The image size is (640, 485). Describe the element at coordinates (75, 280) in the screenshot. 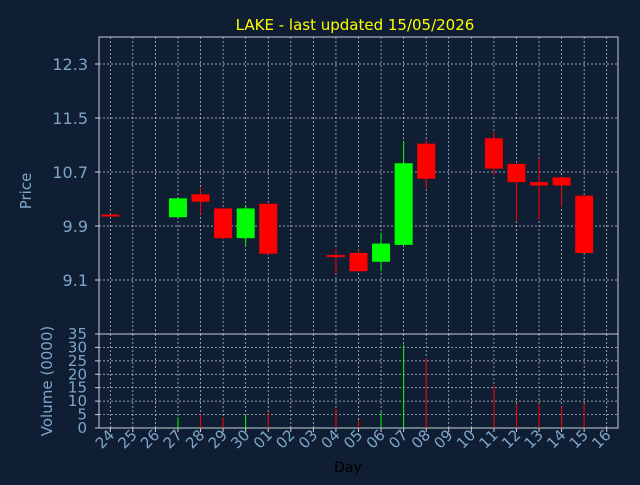

I see `price-tick-label: 9.1` at that location.